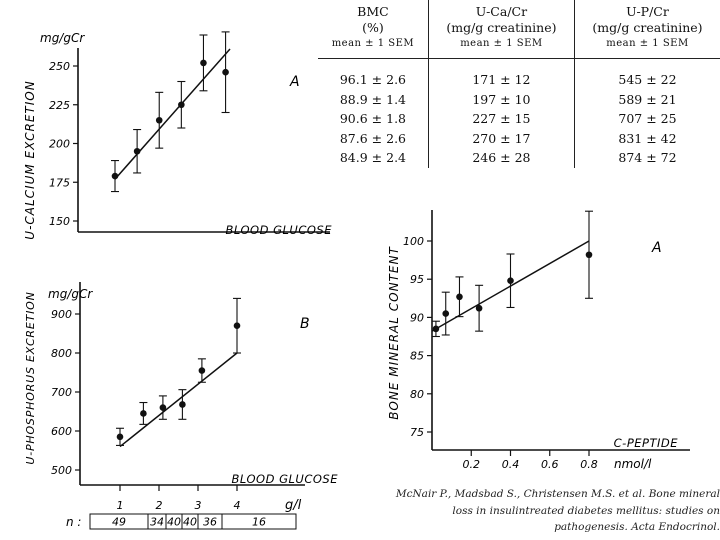 The image size is (720, 540). What do you see at coordinates (159, 505) in the screenshot?
I see `phosphorus-x-tick-label: 2` at bounding box center [159, 505].